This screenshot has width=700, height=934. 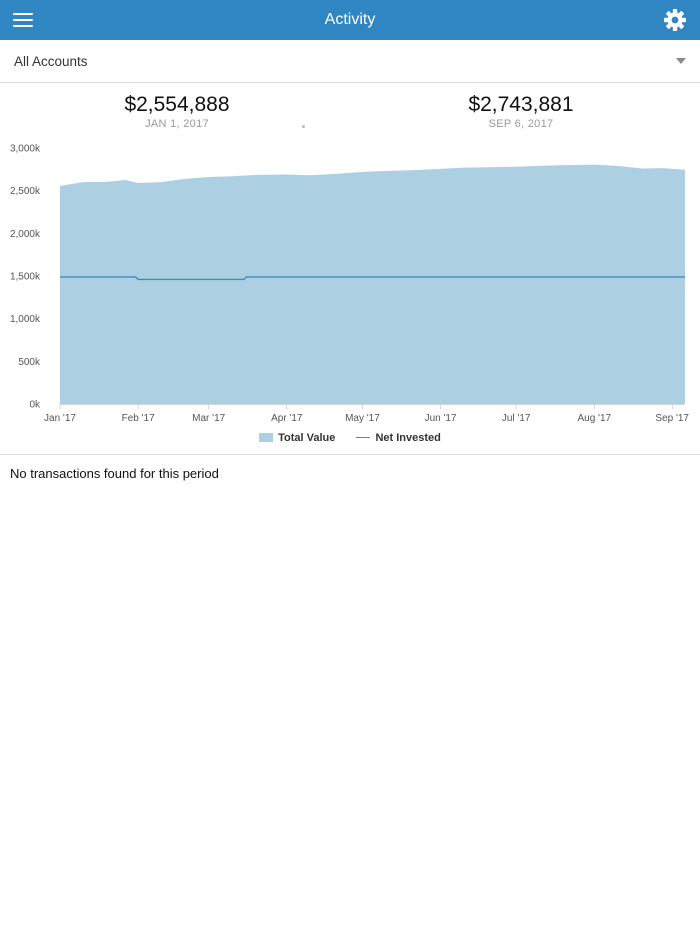 What do you see at coordinates (51, 61) in the screenshot?
I see `account-selector-label: All Accounts` at bounding box center [51, 61].